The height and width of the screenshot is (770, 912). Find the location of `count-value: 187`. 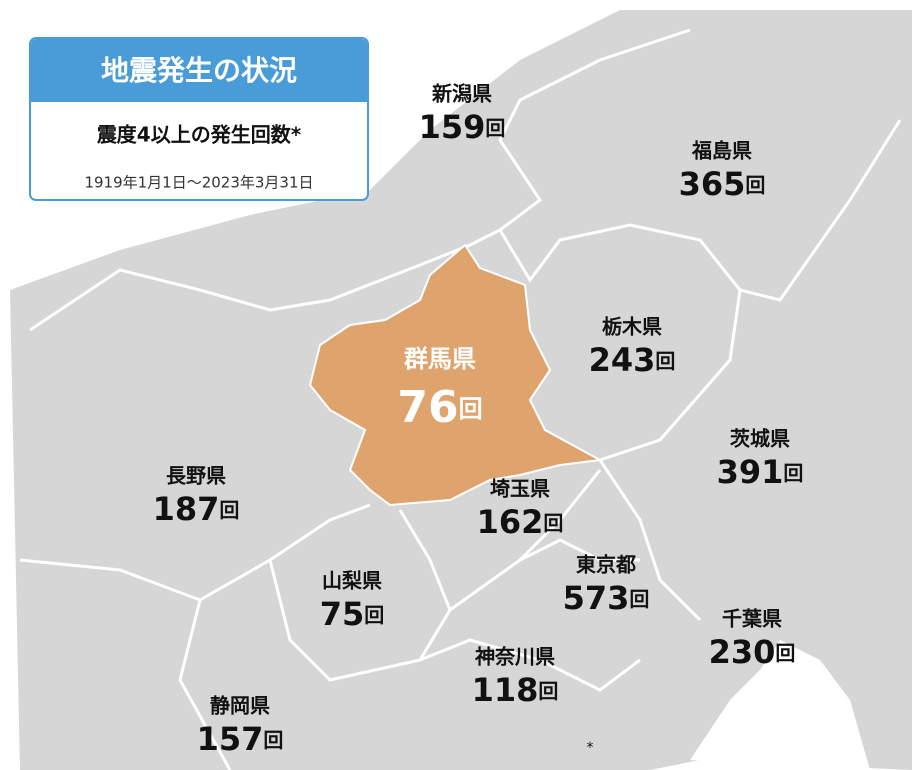

count-value: 187 is located at coordinates (186, 509).